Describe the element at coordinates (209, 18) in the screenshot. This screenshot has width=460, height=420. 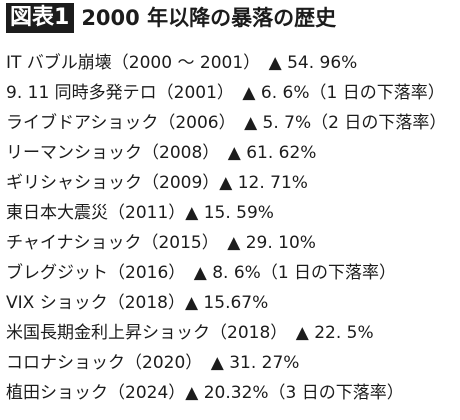
I see `figure-title: 2000 年以降の暴落の歴史` at that location.